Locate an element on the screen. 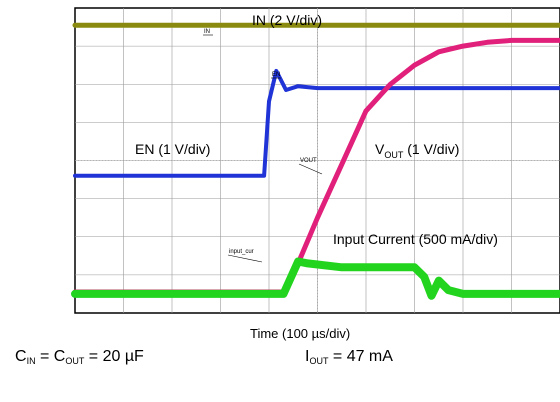 The height and width of the screenshot is (402, 560). iout-sub: OUT is located at coordinates (319, 361).